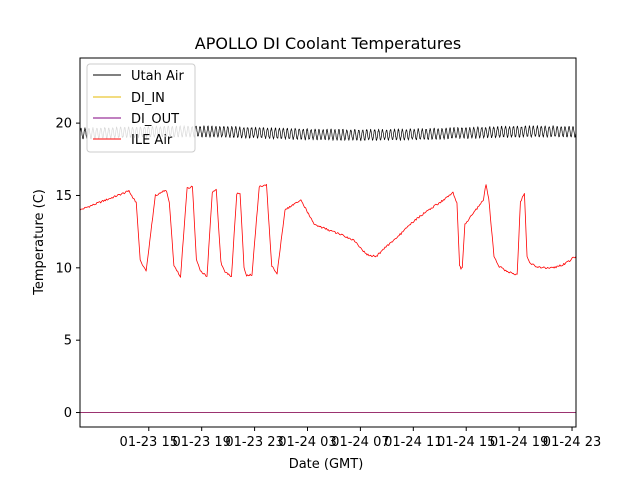 Image resolution: width=640 pixels, height=480 pixels. Describe the element at coordinates (63, 268) in the screenshot. I see `y-tick-label: 10` at that location.